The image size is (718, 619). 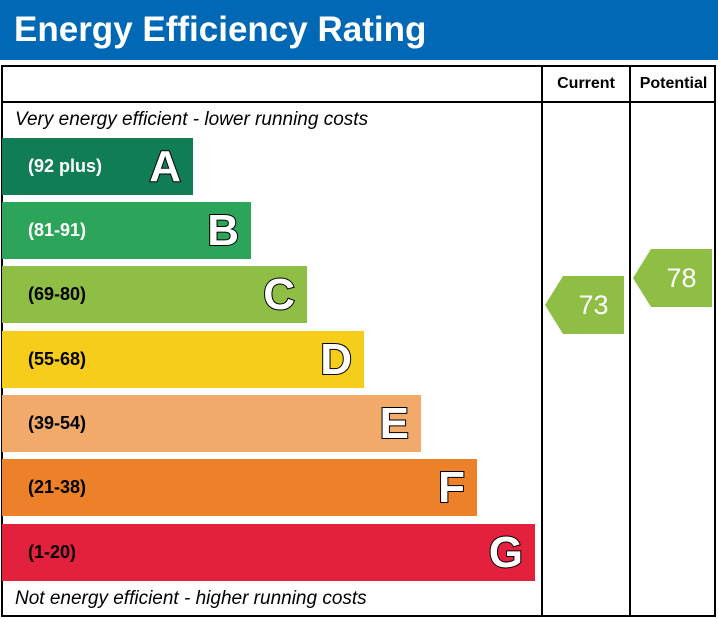 What do you see at coordinates (65, 166) in the screenshot?
I see `band-range: (92 plus)` at bounding box center [65, 166].